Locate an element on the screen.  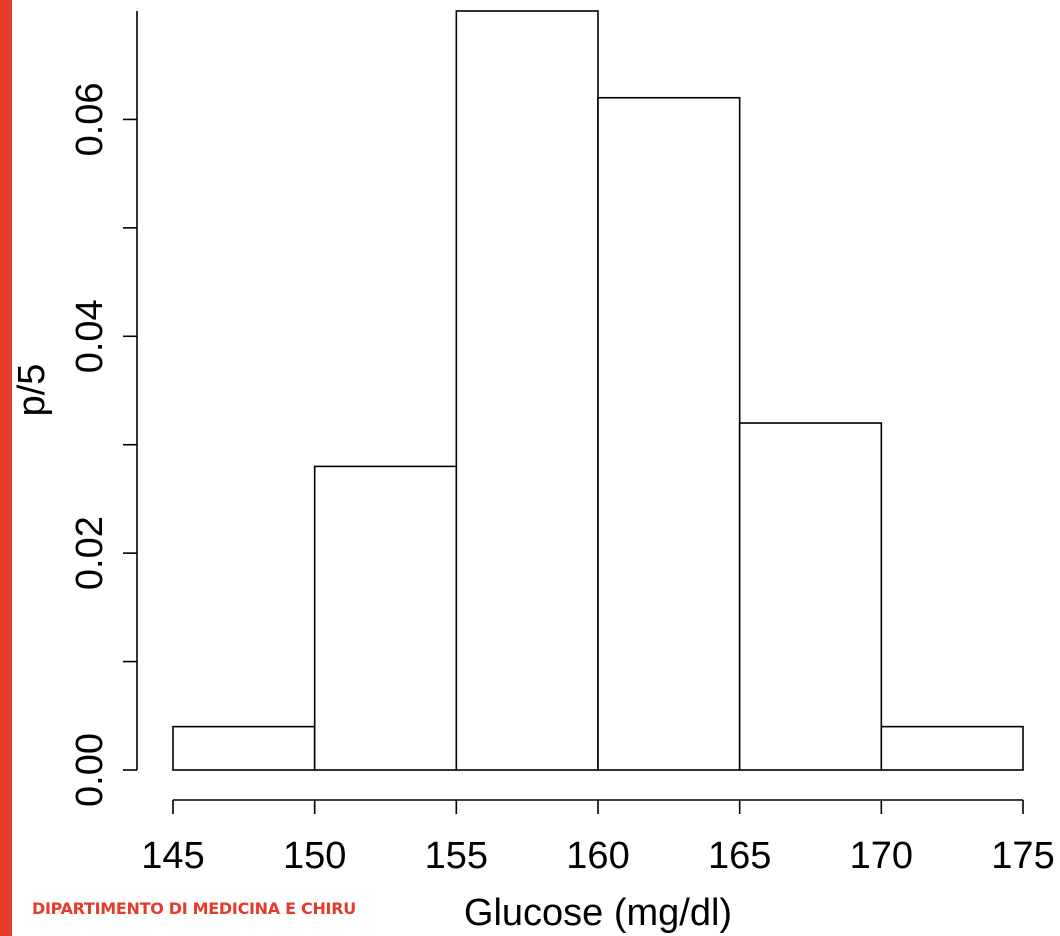
y-axis-title: p/5 is located at coordinates (32, 390).